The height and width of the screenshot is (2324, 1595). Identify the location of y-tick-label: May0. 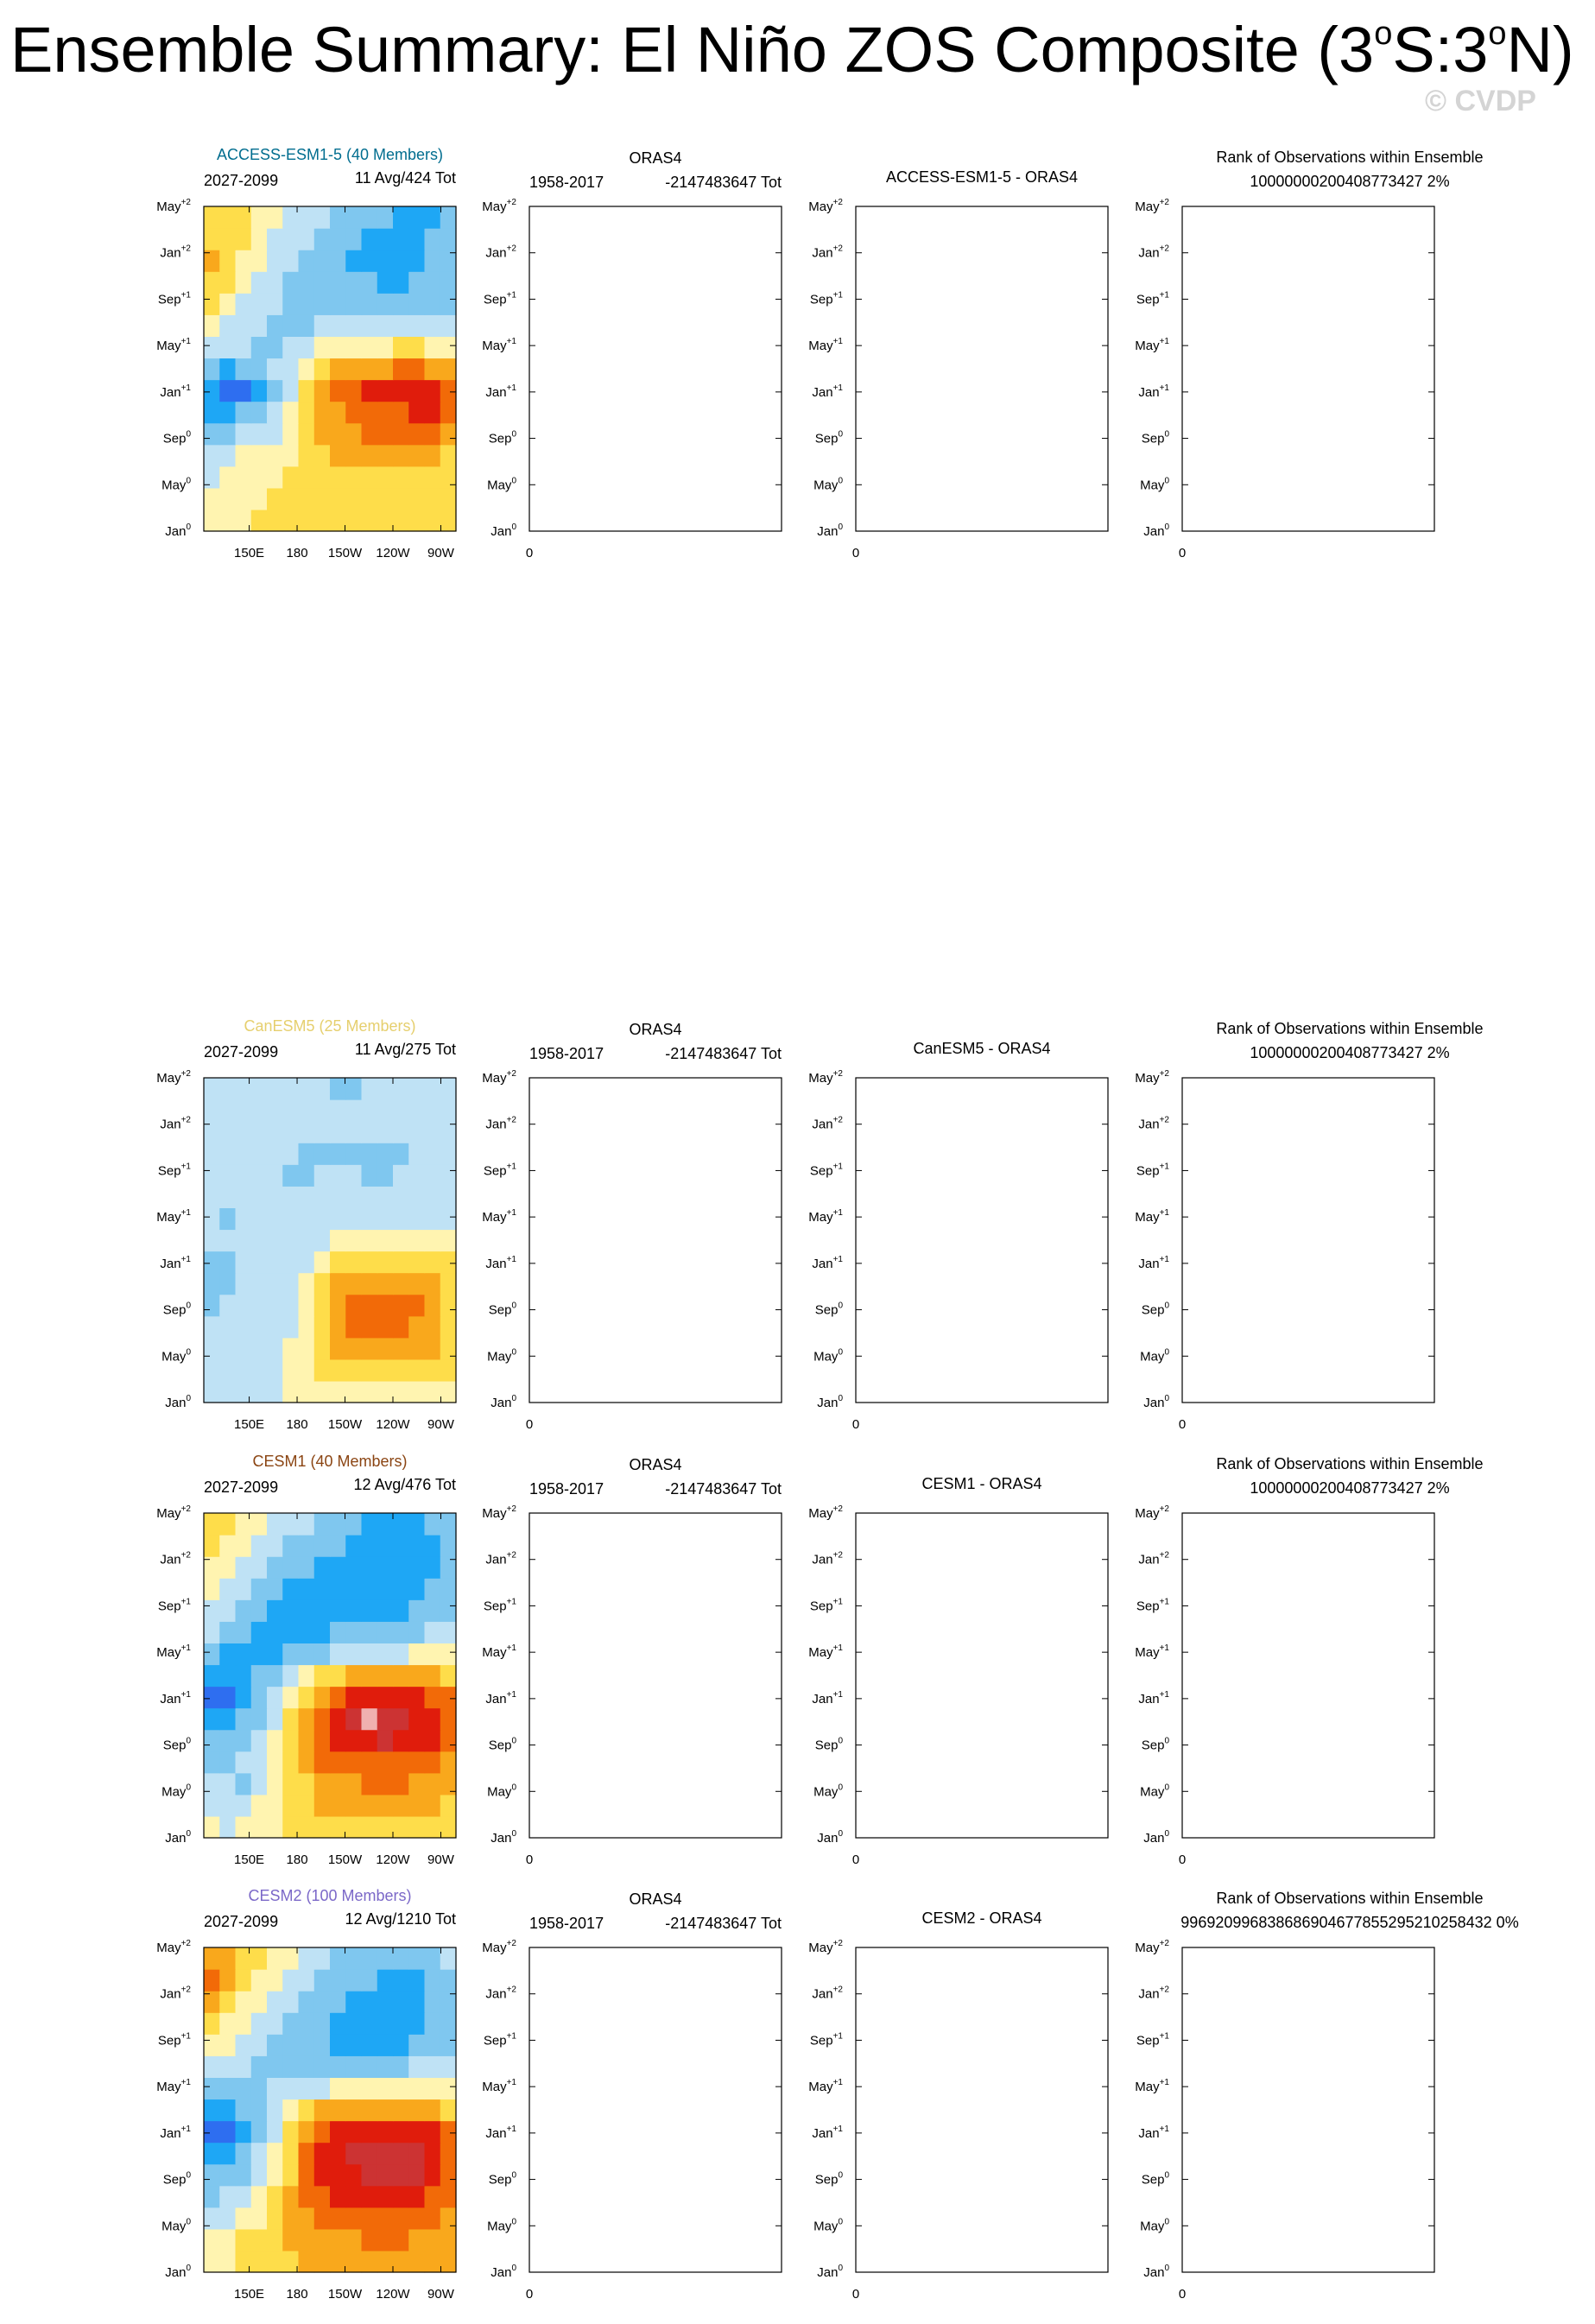
(1154, 484).